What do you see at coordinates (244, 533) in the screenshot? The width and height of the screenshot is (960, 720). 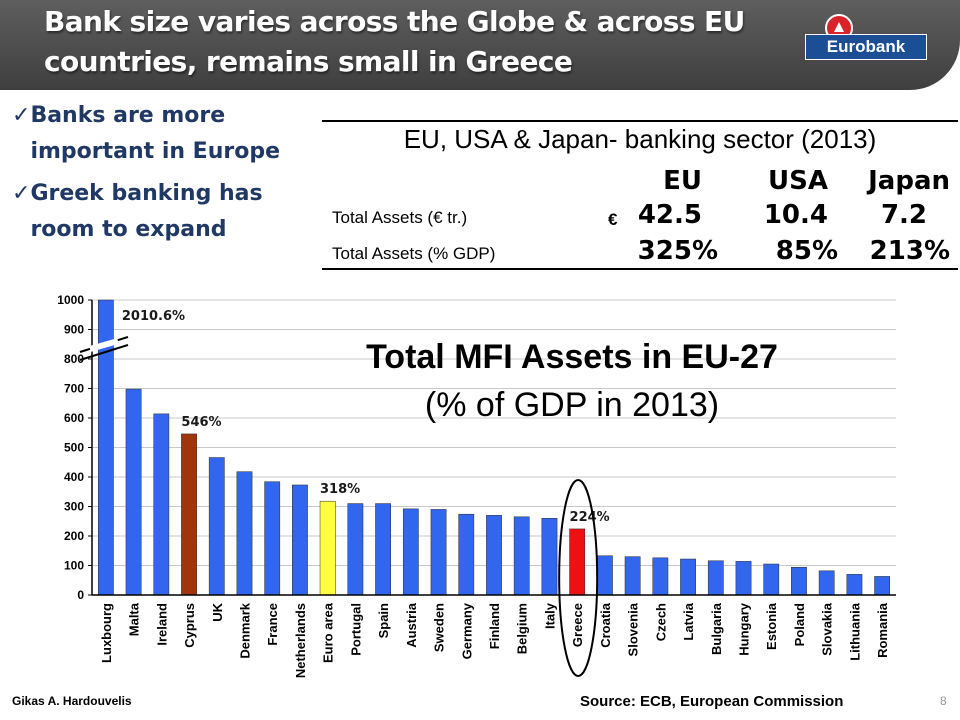 I see `bar-denmark` at bounding box center [244, 533].